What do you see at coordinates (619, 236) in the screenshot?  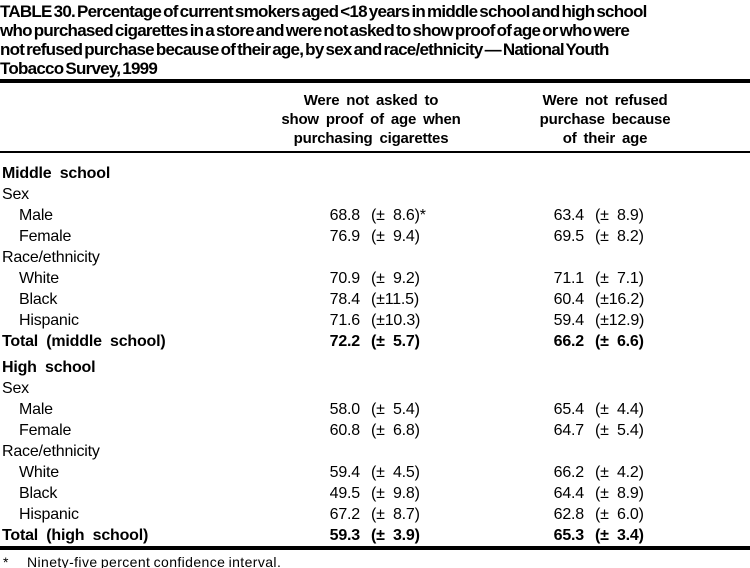 I see `ci-cell: (± 8.2)` at bounding box center [619, 236].